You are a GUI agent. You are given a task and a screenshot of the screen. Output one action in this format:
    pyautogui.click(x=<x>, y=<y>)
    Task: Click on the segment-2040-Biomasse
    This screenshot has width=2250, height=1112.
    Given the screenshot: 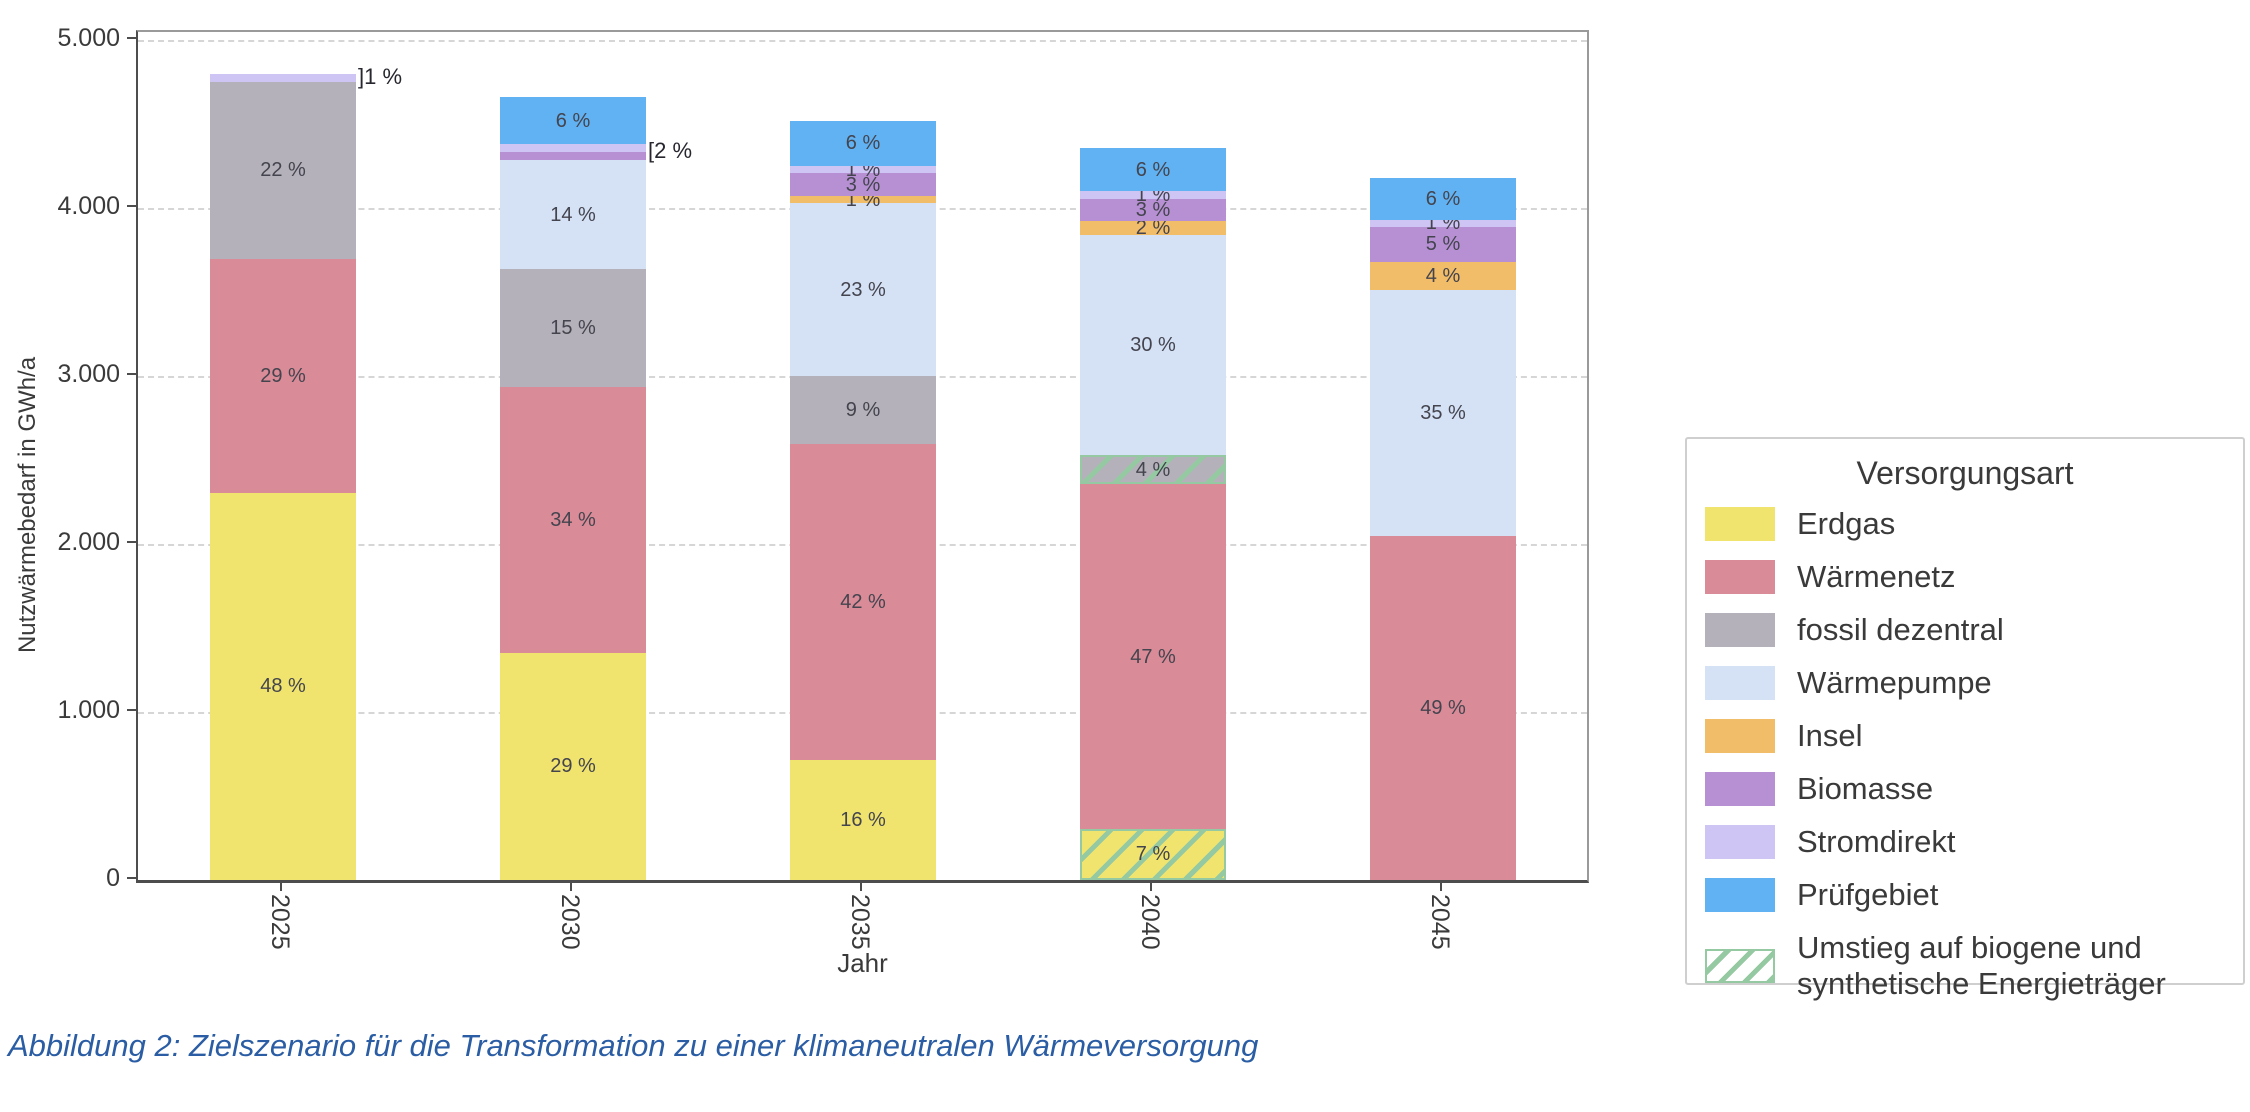 What is the action you would take?
    pyautogui.click(x=1153, y=209)
    